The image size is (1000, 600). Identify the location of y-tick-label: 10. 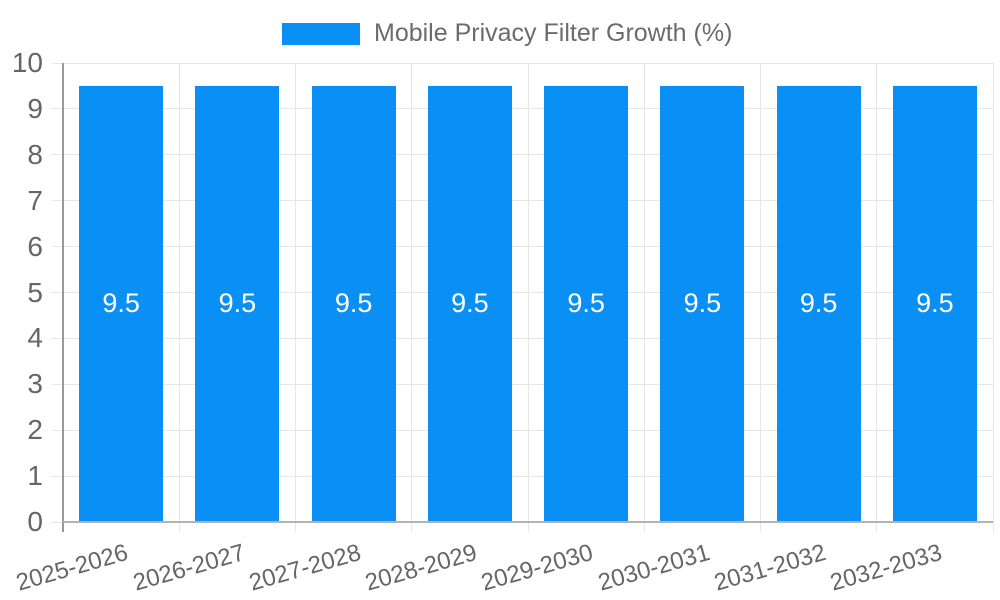
(27, 62).